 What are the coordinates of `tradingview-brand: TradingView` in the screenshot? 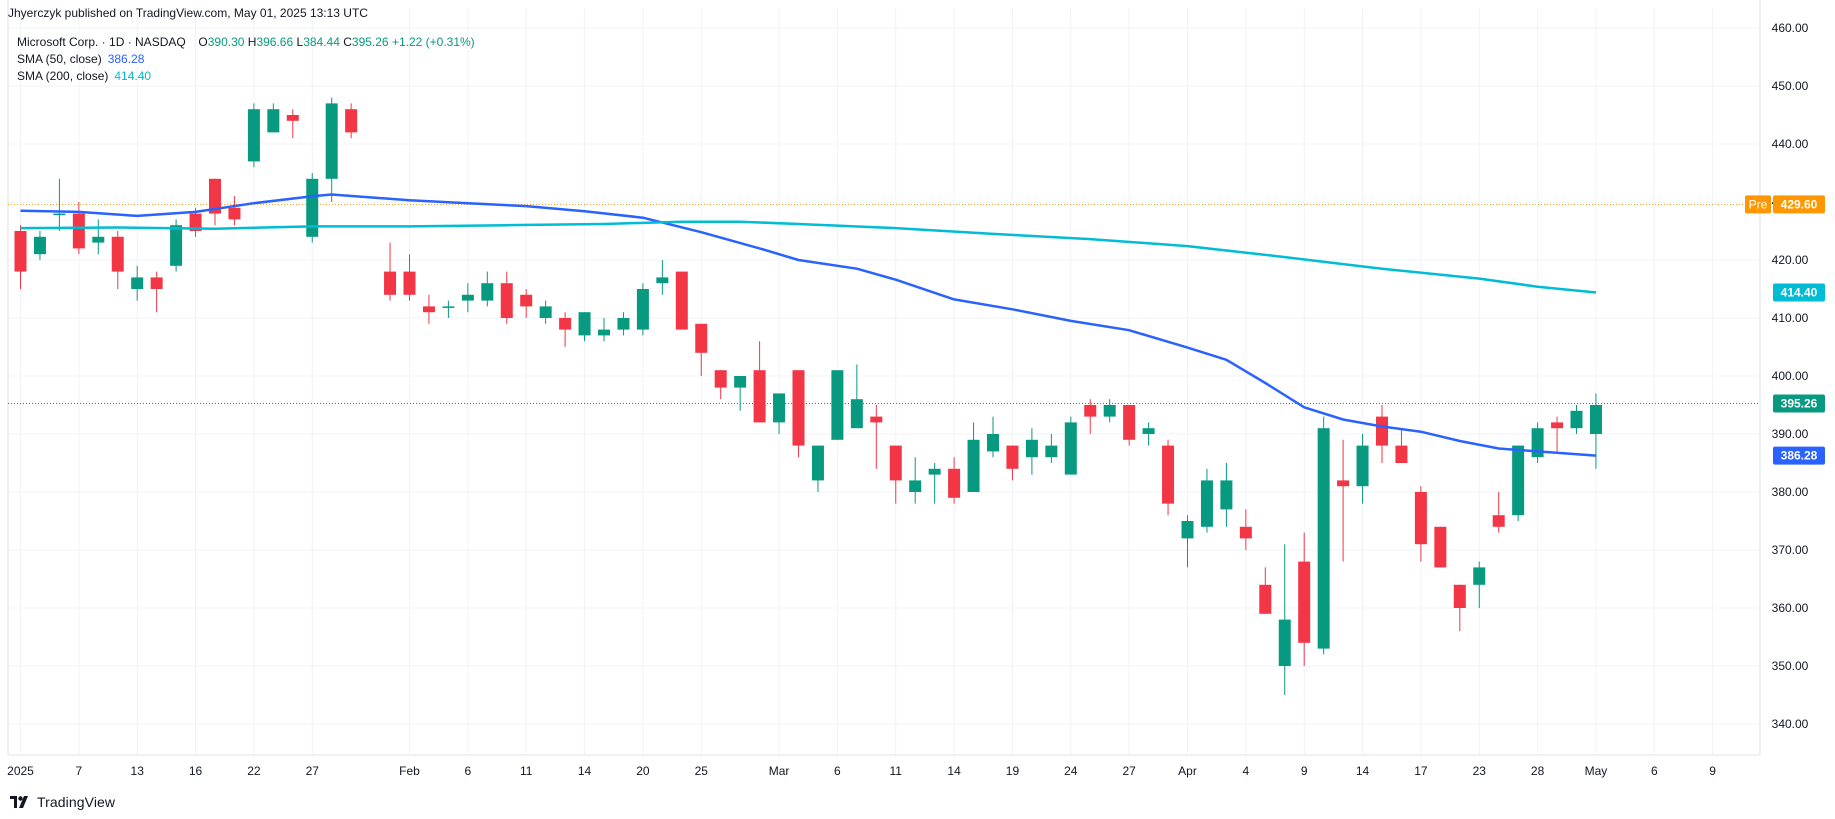 It's located at (62, 802).